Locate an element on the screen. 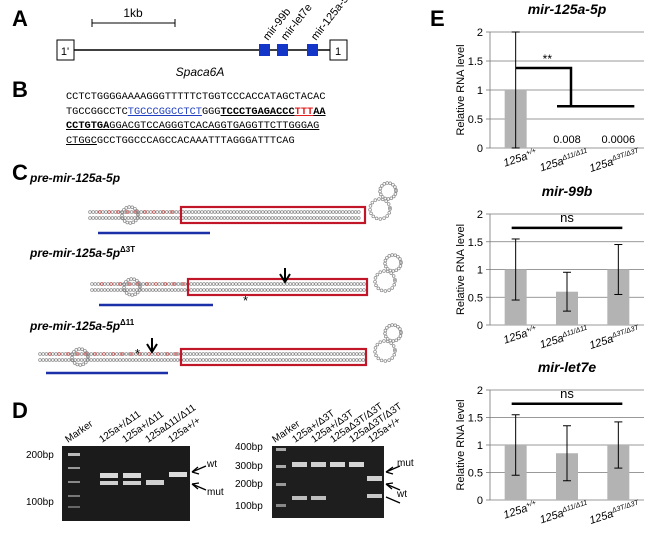 This screenshot has height=540, width=656. mir-99b-box is located at coordinates (264, 50).